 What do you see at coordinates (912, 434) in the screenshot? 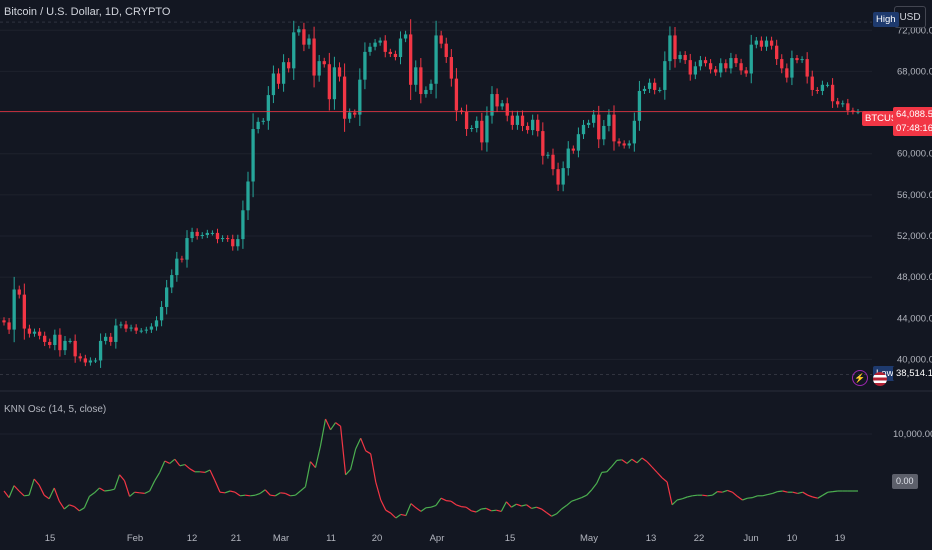
I see `osc-y-tick-label: 10,000.00` at bounding box center [912, 434].